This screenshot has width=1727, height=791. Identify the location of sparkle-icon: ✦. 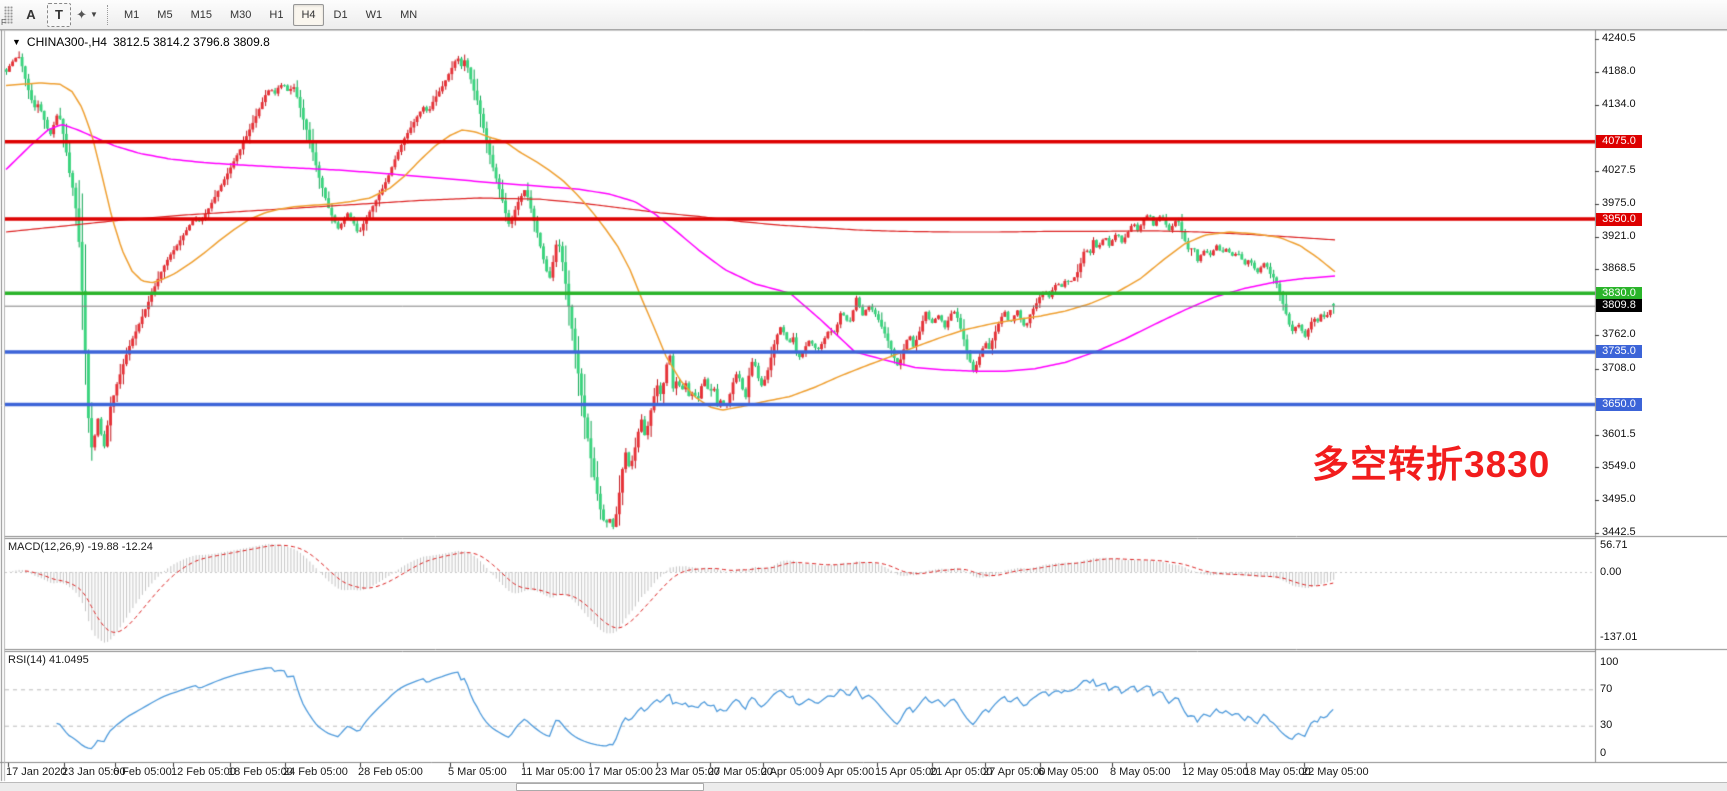
(81, 14).